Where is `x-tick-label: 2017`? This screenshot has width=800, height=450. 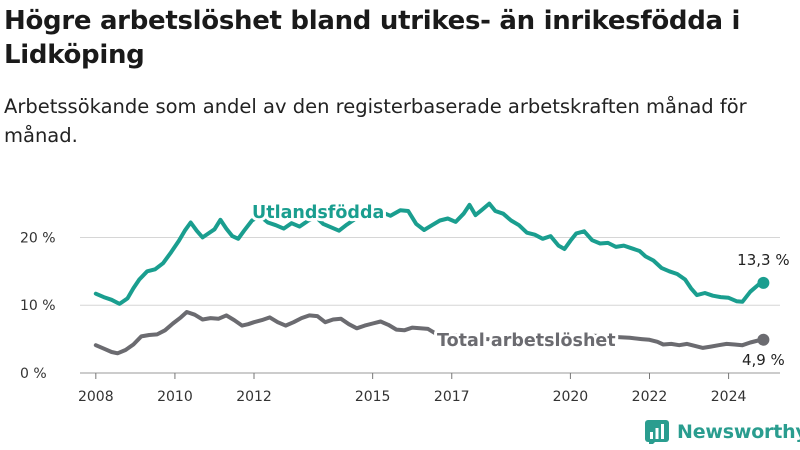 x-tick-label: 2017 is located at coordinates (452, 397).